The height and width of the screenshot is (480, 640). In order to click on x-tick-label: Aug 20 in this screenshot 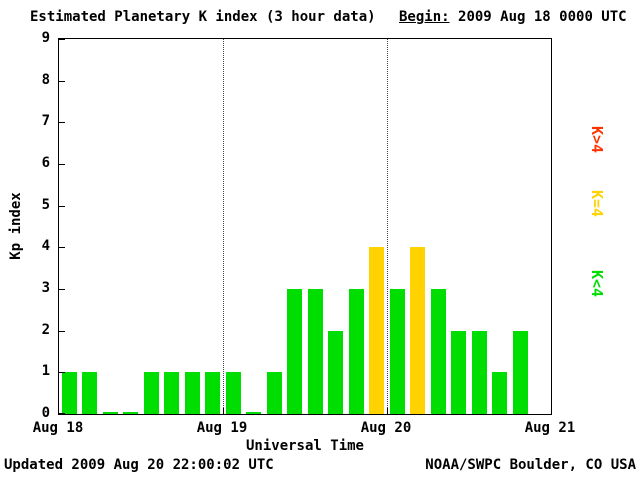, I will do `click(386, 428)`.